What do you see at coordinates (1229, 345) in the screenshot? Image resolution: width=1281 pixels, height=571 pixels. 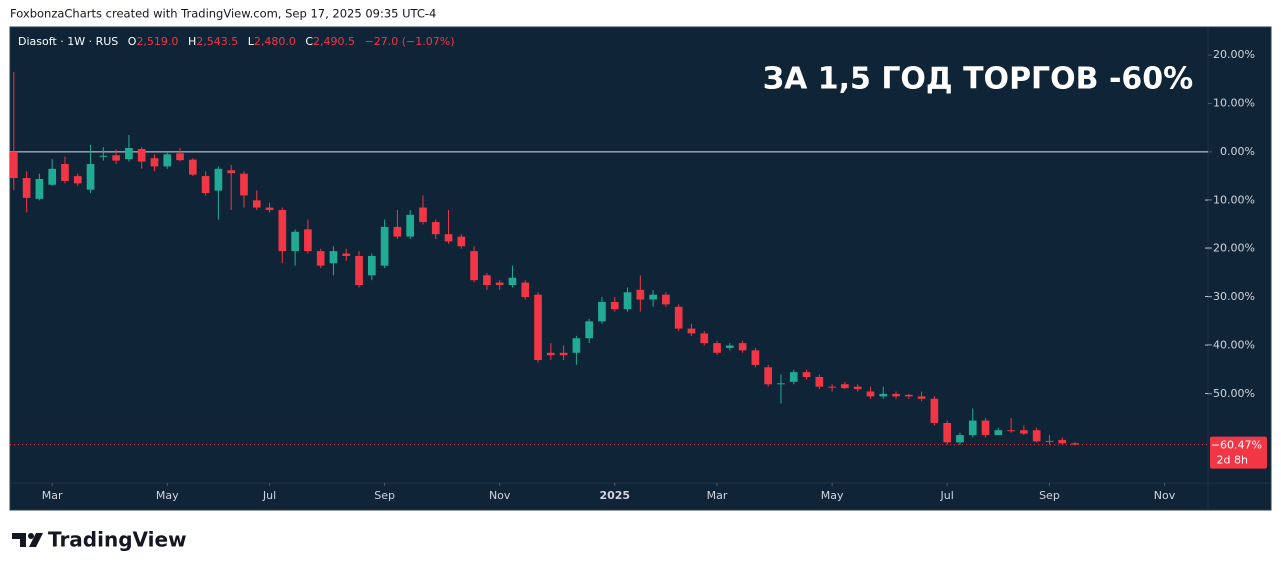 I see `y-tick-label: −40.00%` at bounding box center [1229, 345].